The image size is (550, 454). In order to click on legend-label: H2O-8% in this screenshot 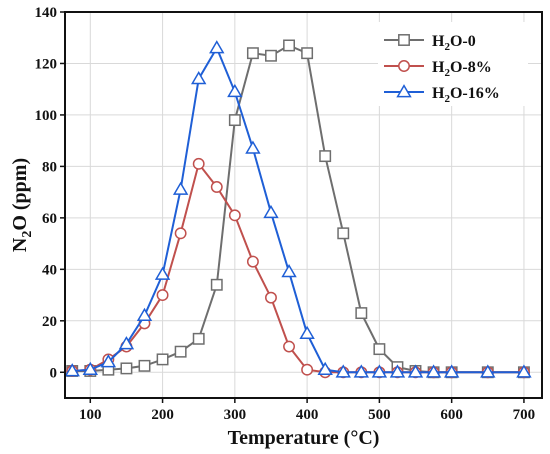, I will do `click(462, 69)`.